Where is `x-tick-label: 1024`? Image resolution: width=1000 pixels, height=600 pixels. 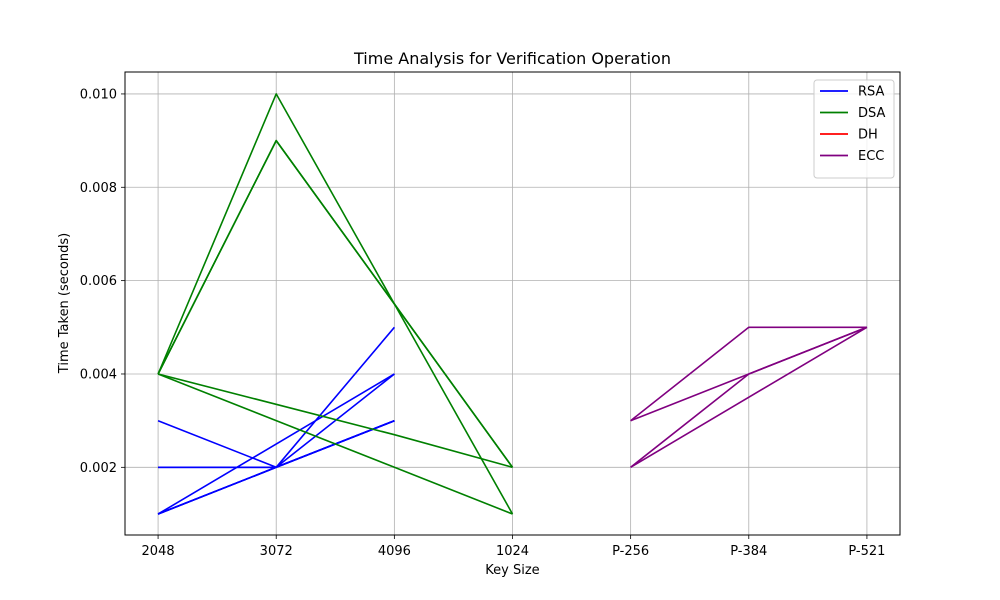
x-tick-label: 1024 is located at coordinates (512, 551).